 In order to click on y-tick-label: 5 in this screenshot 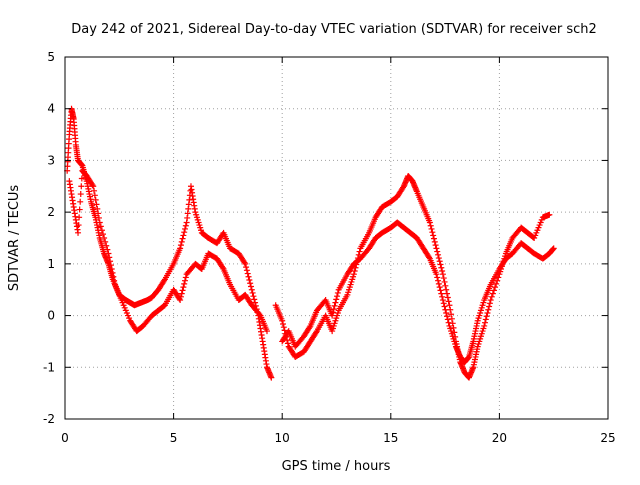, I will do `click(51, 57)`.